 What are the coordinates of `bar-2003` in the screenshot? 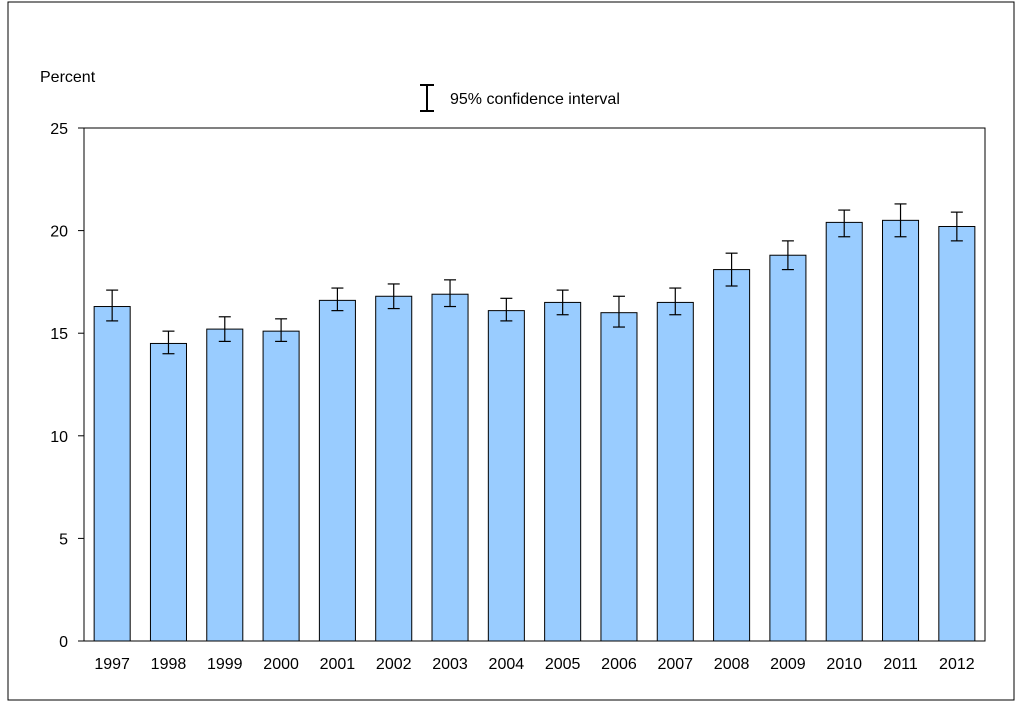 It's located at (450, 467).